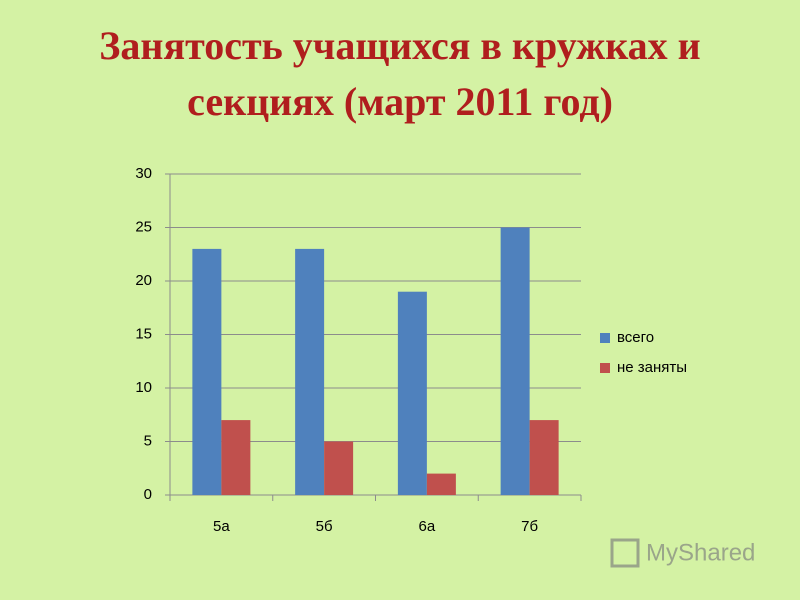 The height and width of the screenshot is (600, 800). I want to click on y-tick-label: 0, so click(148, 494).